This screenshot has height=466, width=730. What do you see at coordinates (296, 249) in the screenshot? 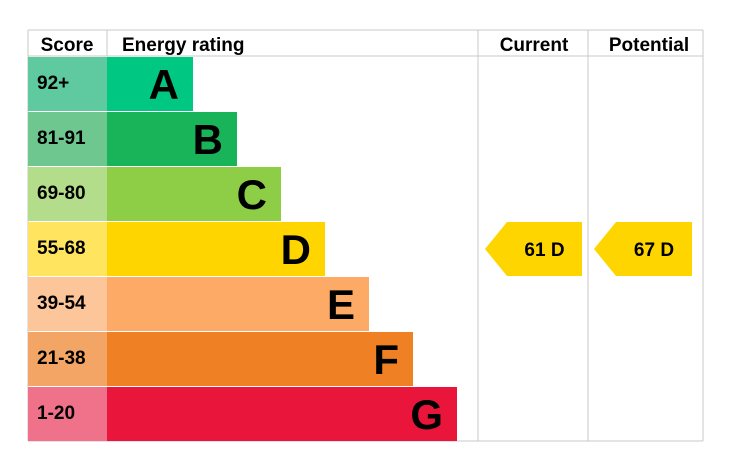
I see `band-letter-d: D` at bounding box center [296, 249].